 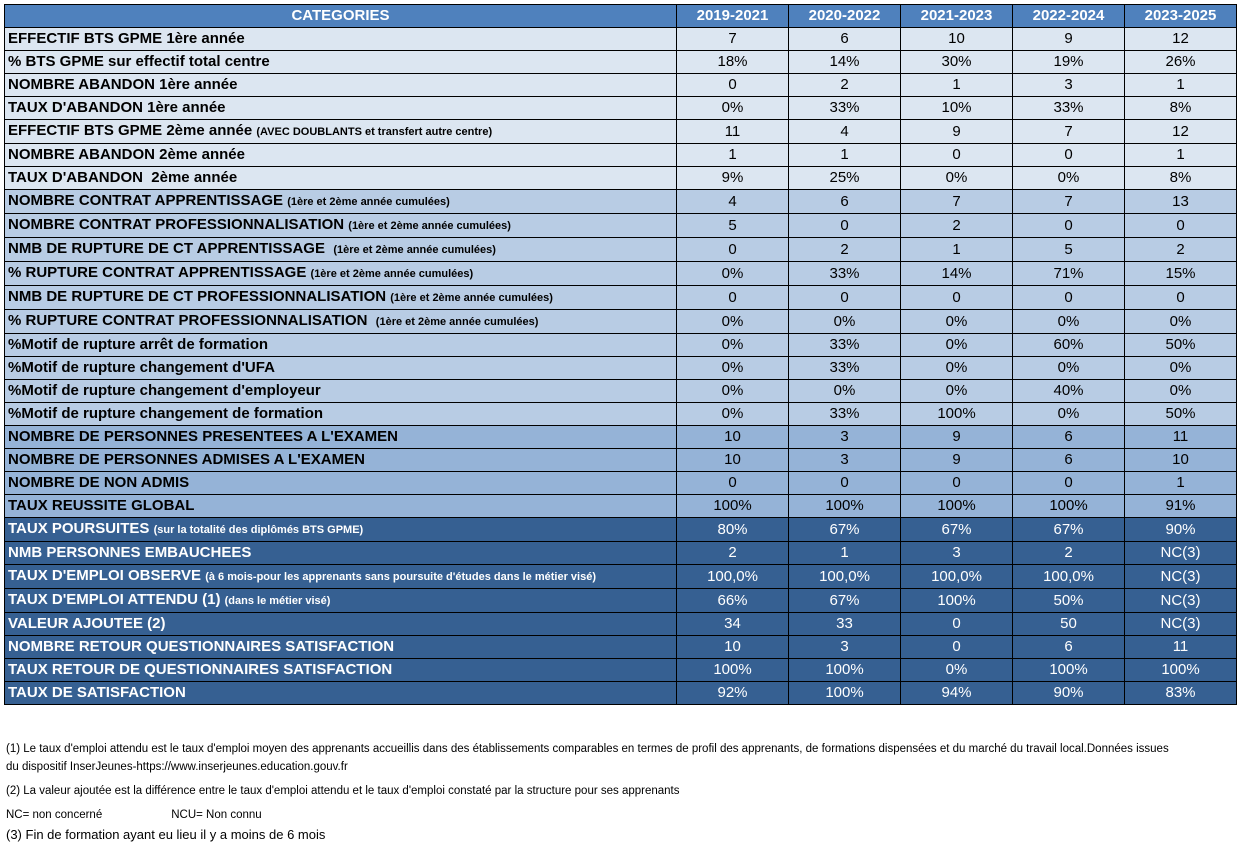 I want to click on row-label: %Motif de rupture arrêt de formation, so click(x=138, y=344).